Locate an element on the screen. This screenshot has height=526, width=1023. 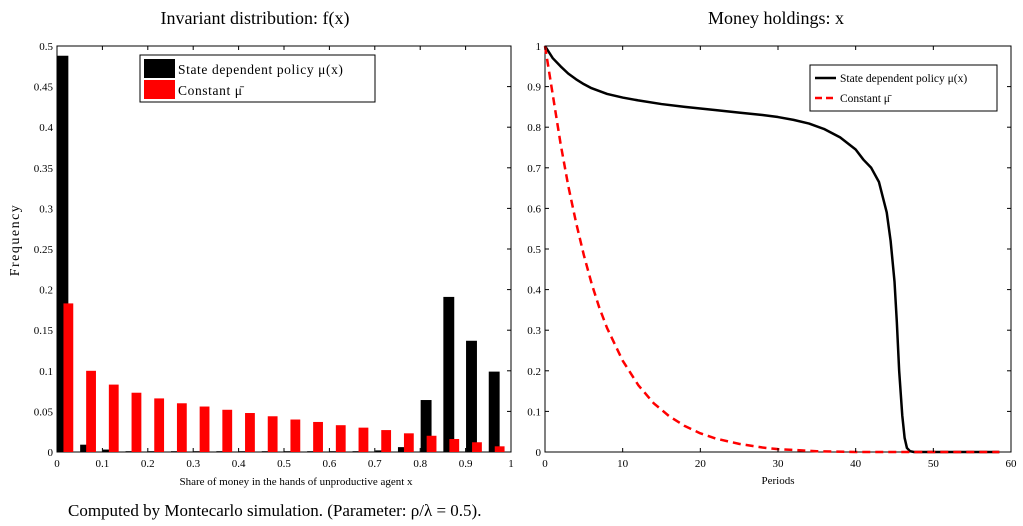
money-holdings-x-tick-label: 20 is located at coordinates (701, 464).